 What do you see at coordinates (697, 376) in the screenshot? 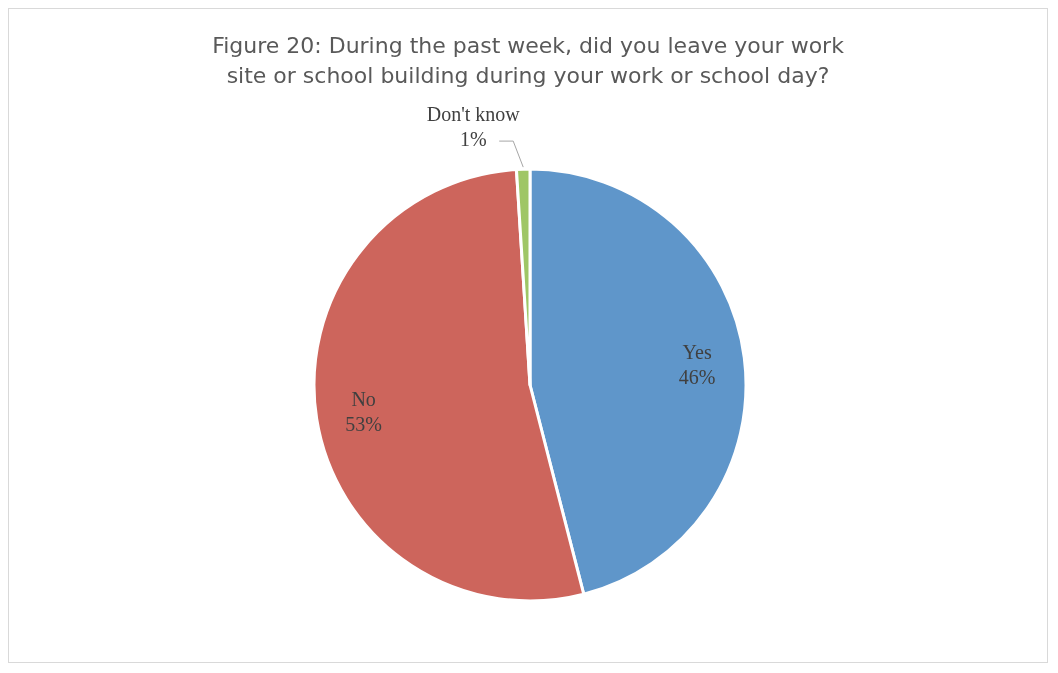
I see `data-label: 46%` at bounding box center [697, 376].